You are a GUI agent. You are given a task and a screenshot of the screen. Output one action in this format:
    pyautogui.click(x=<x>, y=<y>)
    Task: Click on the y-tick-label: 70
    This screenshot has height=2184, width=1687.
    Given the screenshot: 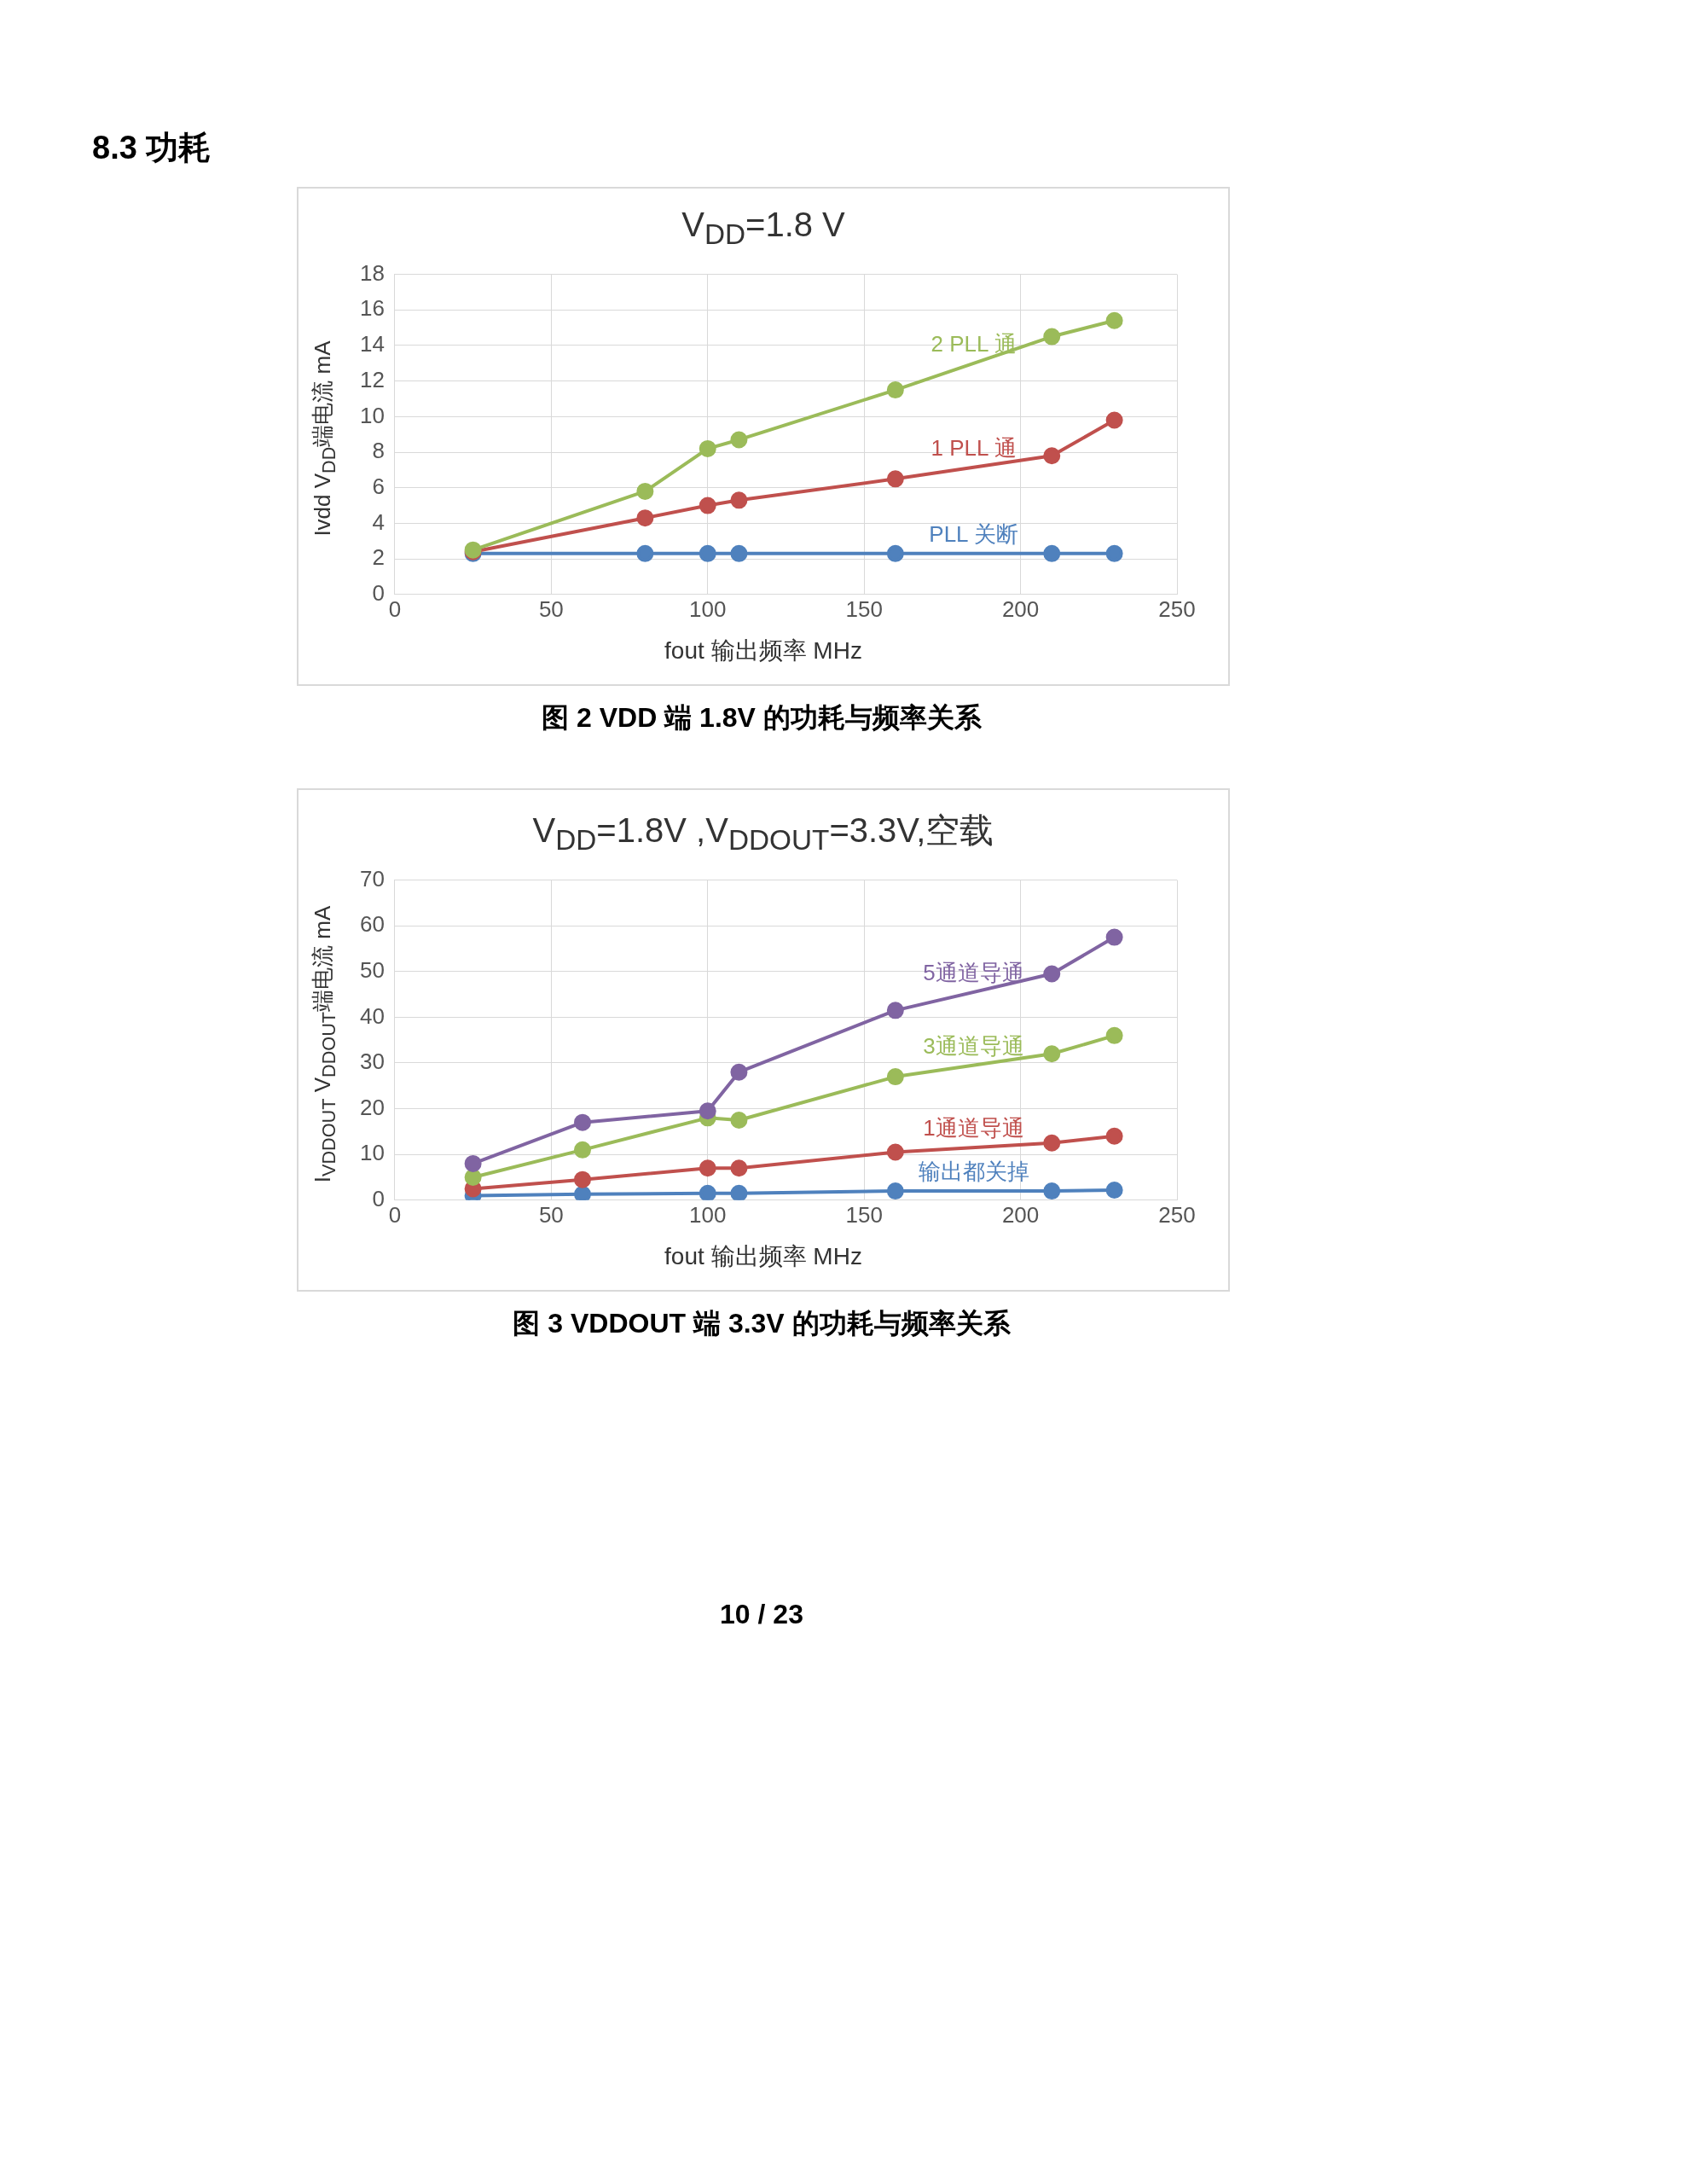 What is the action you would take?
    pyautogui.click(x=372, y=879)
    